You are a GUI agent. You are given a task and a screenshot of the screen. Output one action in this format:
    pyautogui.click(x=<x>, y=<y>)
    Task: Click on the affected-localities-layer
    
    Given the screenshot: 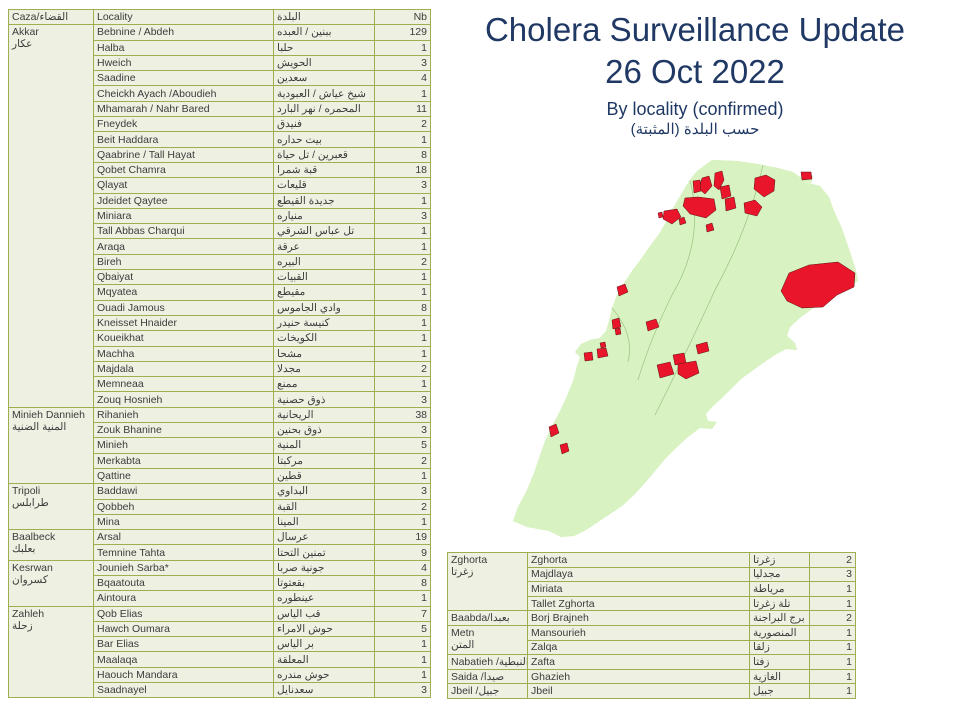 What is the action you would take?
    pyautogui.click(x=702, y=312)
    